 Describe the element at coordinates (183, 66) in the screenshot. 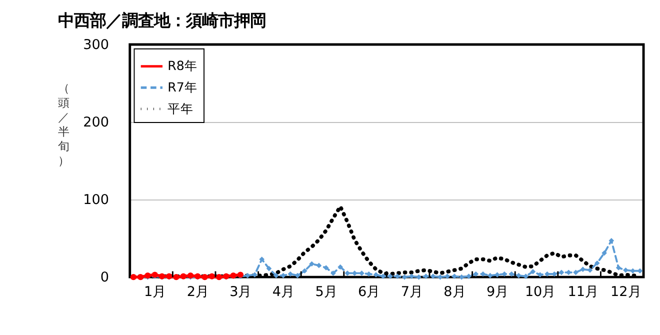

I see `legend-label: R8年` at that location.